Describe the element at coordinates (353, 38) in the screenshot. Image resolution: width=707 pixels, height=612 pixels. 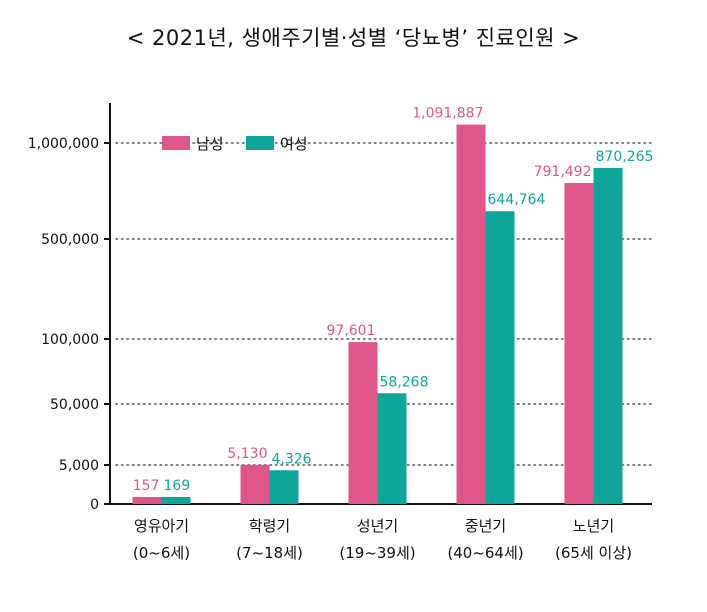
I see `chart-title: < 2021년, 생애주기별·성별 ‘당뇨병’ 진료인원 >` at that location.